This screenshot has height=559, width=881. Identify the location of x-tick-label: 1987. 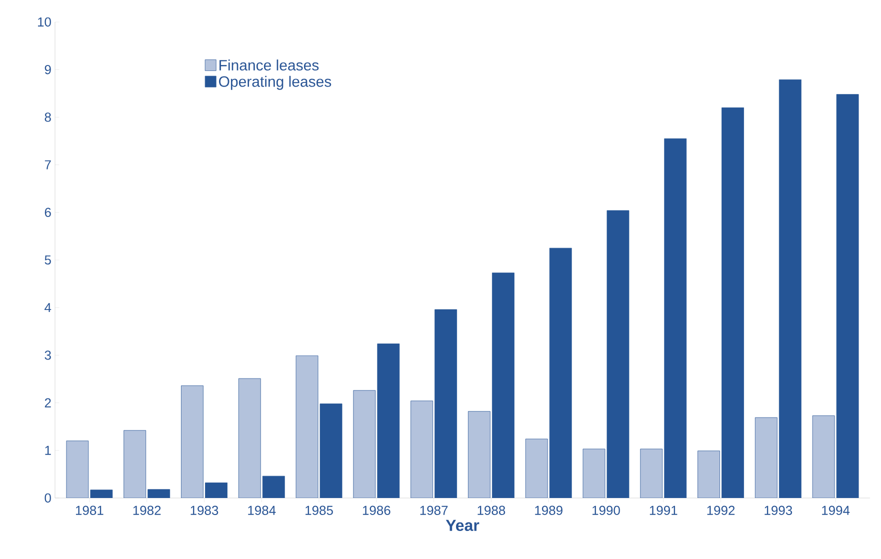
(434, 510).